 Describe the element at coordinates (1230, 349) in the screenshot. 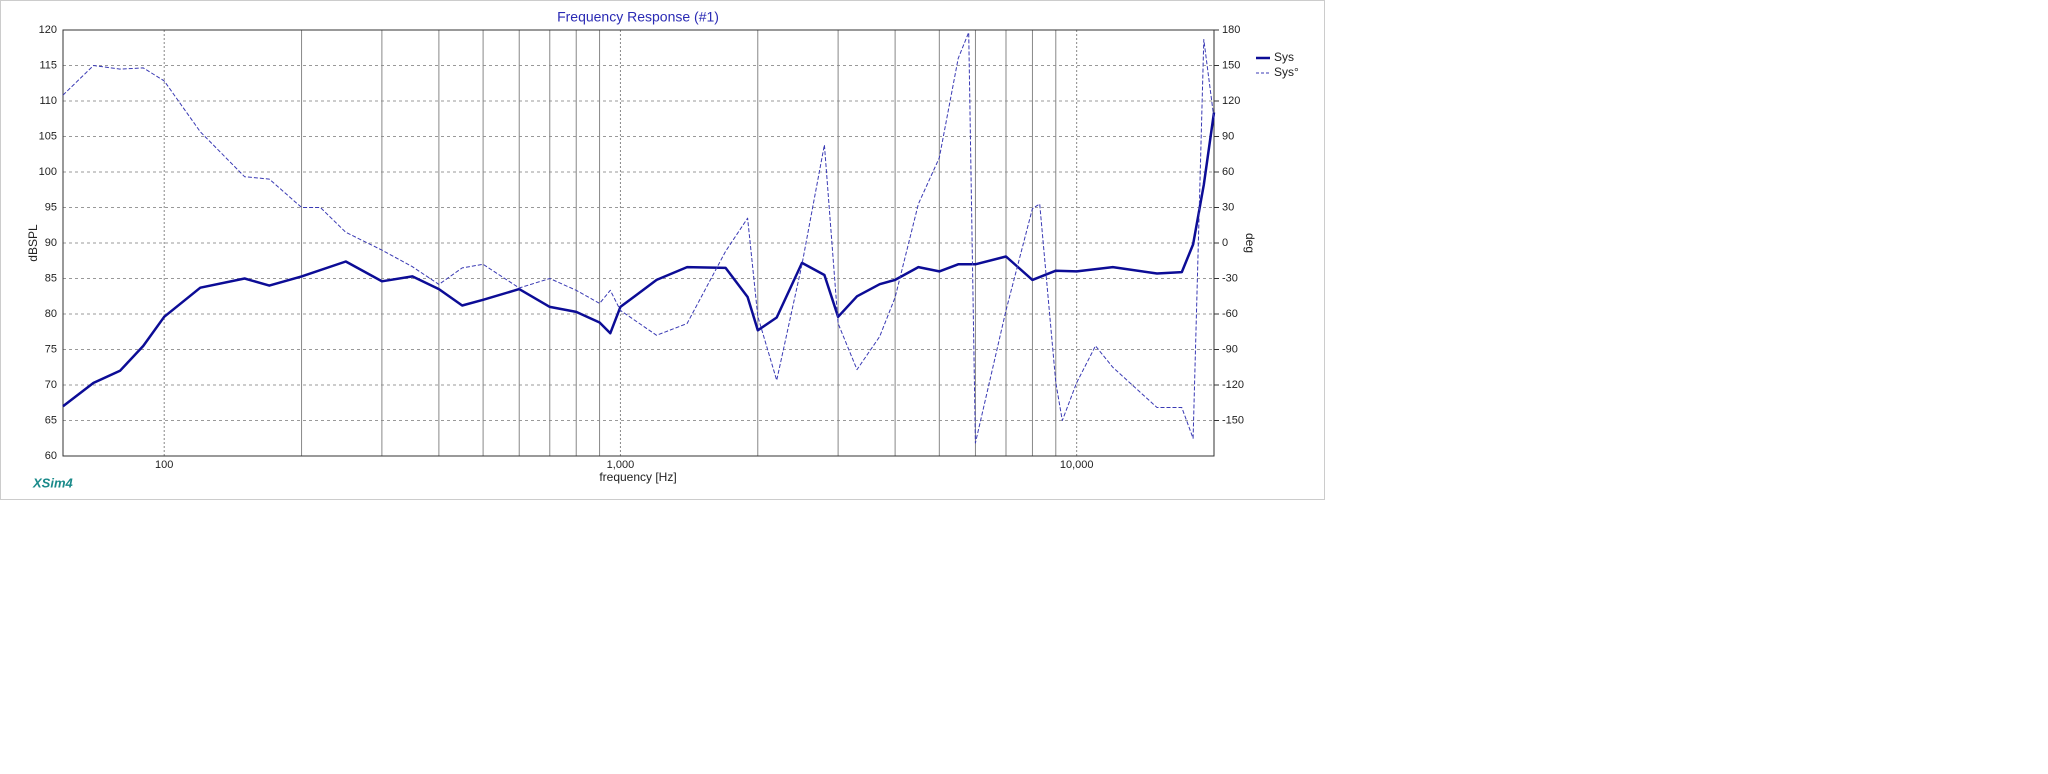

I see `y2-tick-label: -90` at that location.